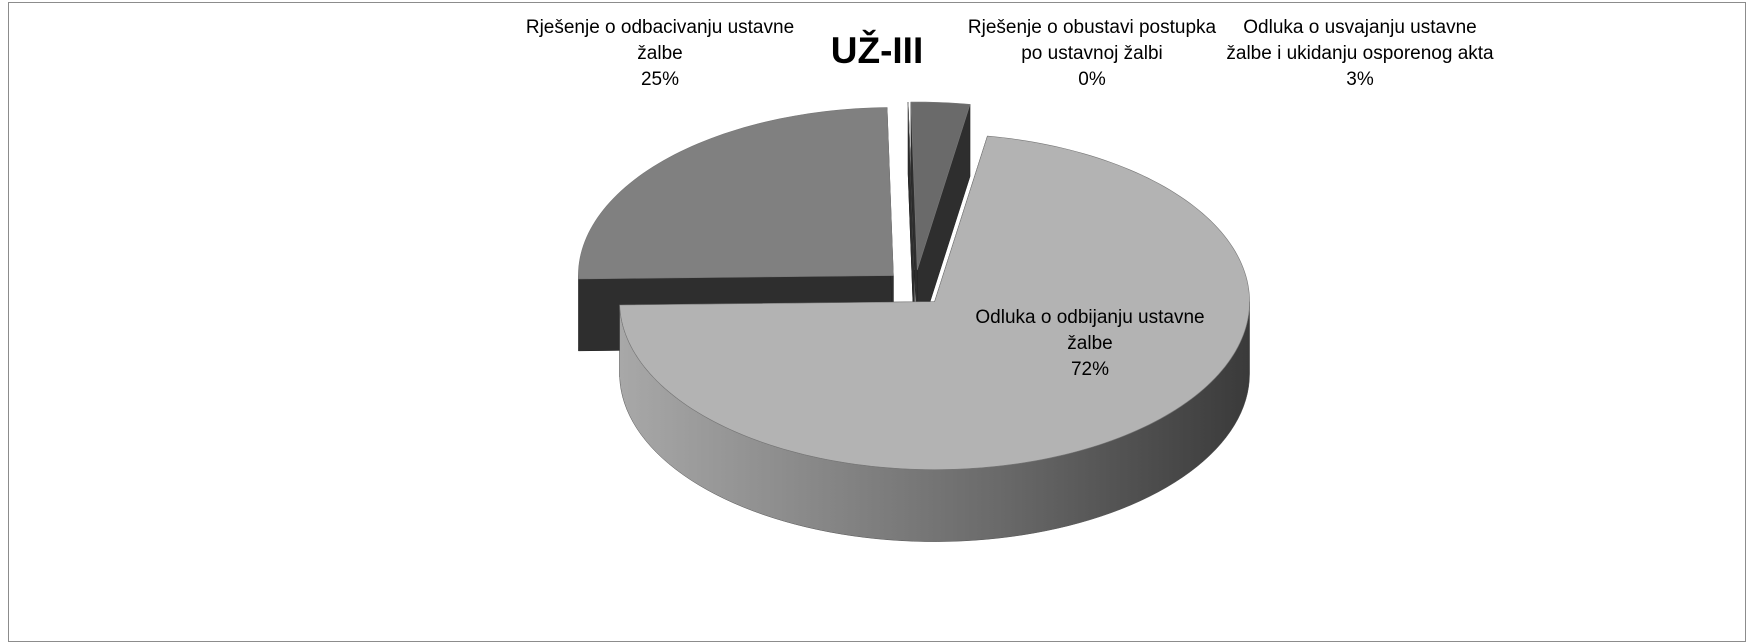  I want to click on slice-value-label: 0%, so click(1092, 80).